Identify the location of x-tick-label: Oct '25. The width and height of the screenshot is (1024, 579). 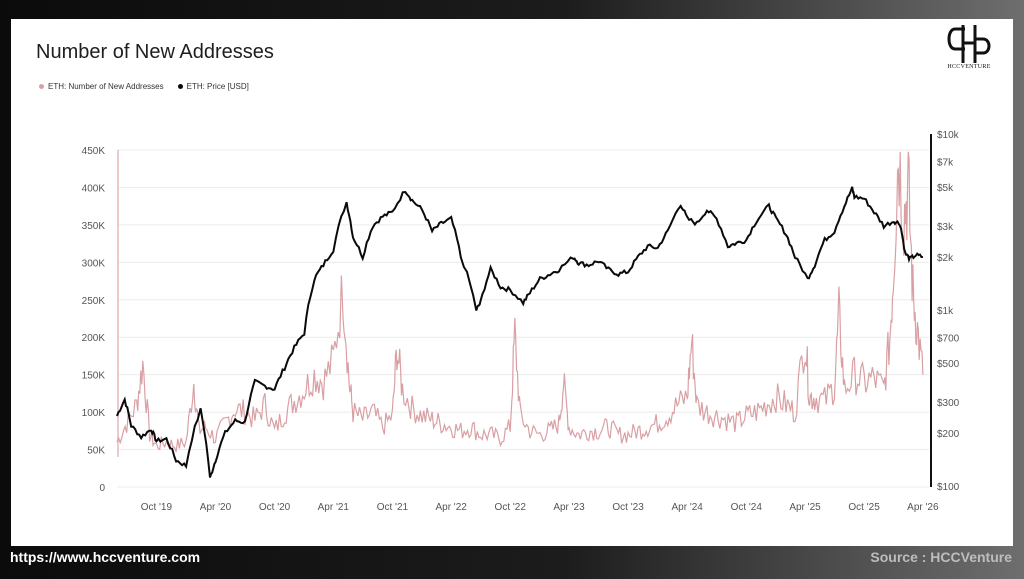
(864, 507).